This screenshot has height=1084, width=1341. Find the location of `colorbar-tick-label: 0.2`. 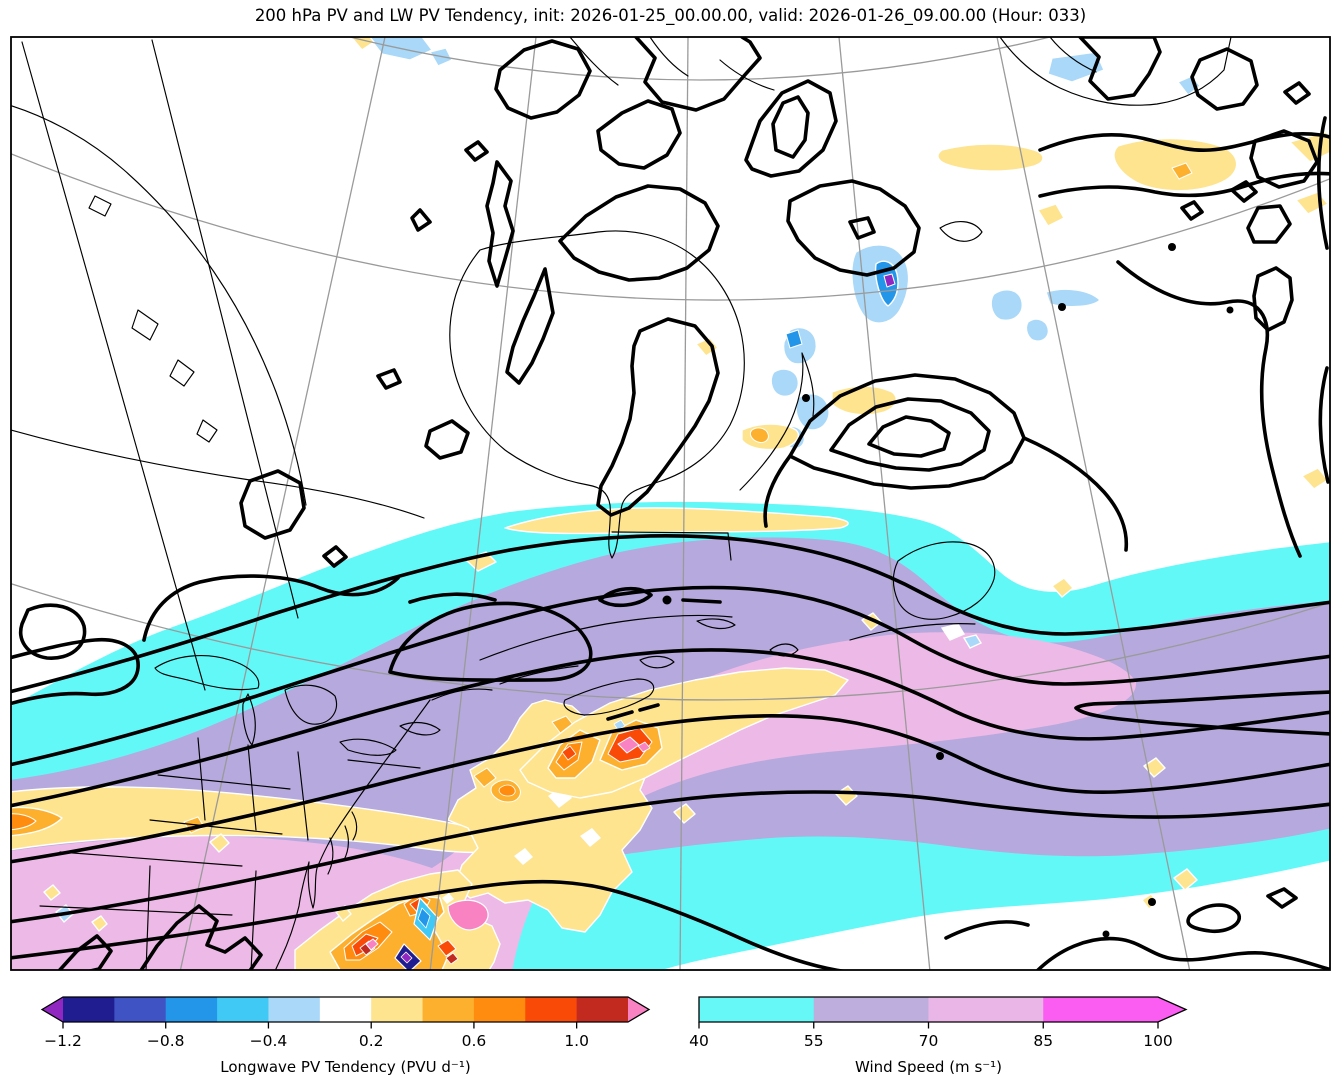

colorbar-tick-label: 0.2 is located at coordinates (371, 1041).